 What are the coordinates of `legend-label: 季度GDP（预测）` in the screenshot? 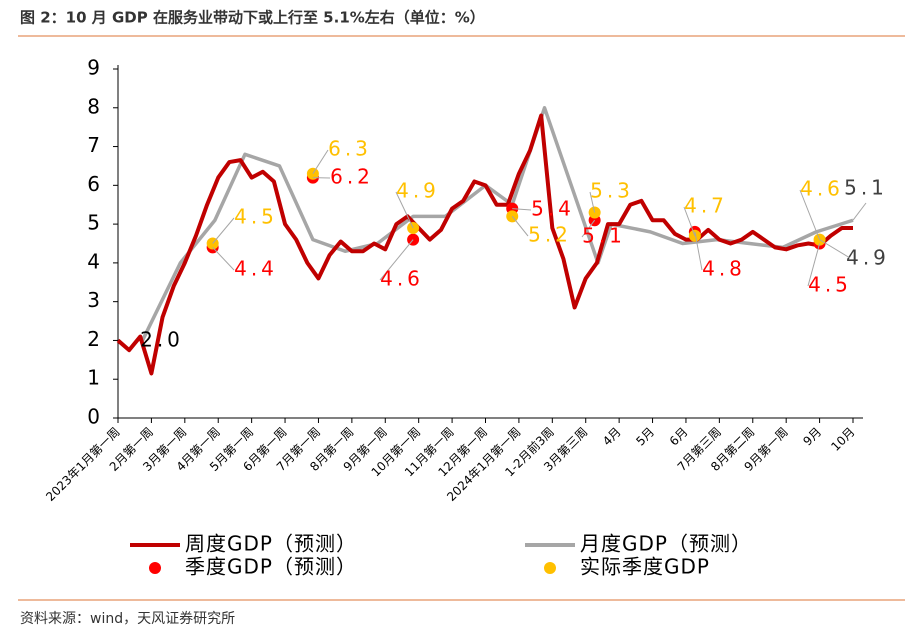 It's located at (271, 567).